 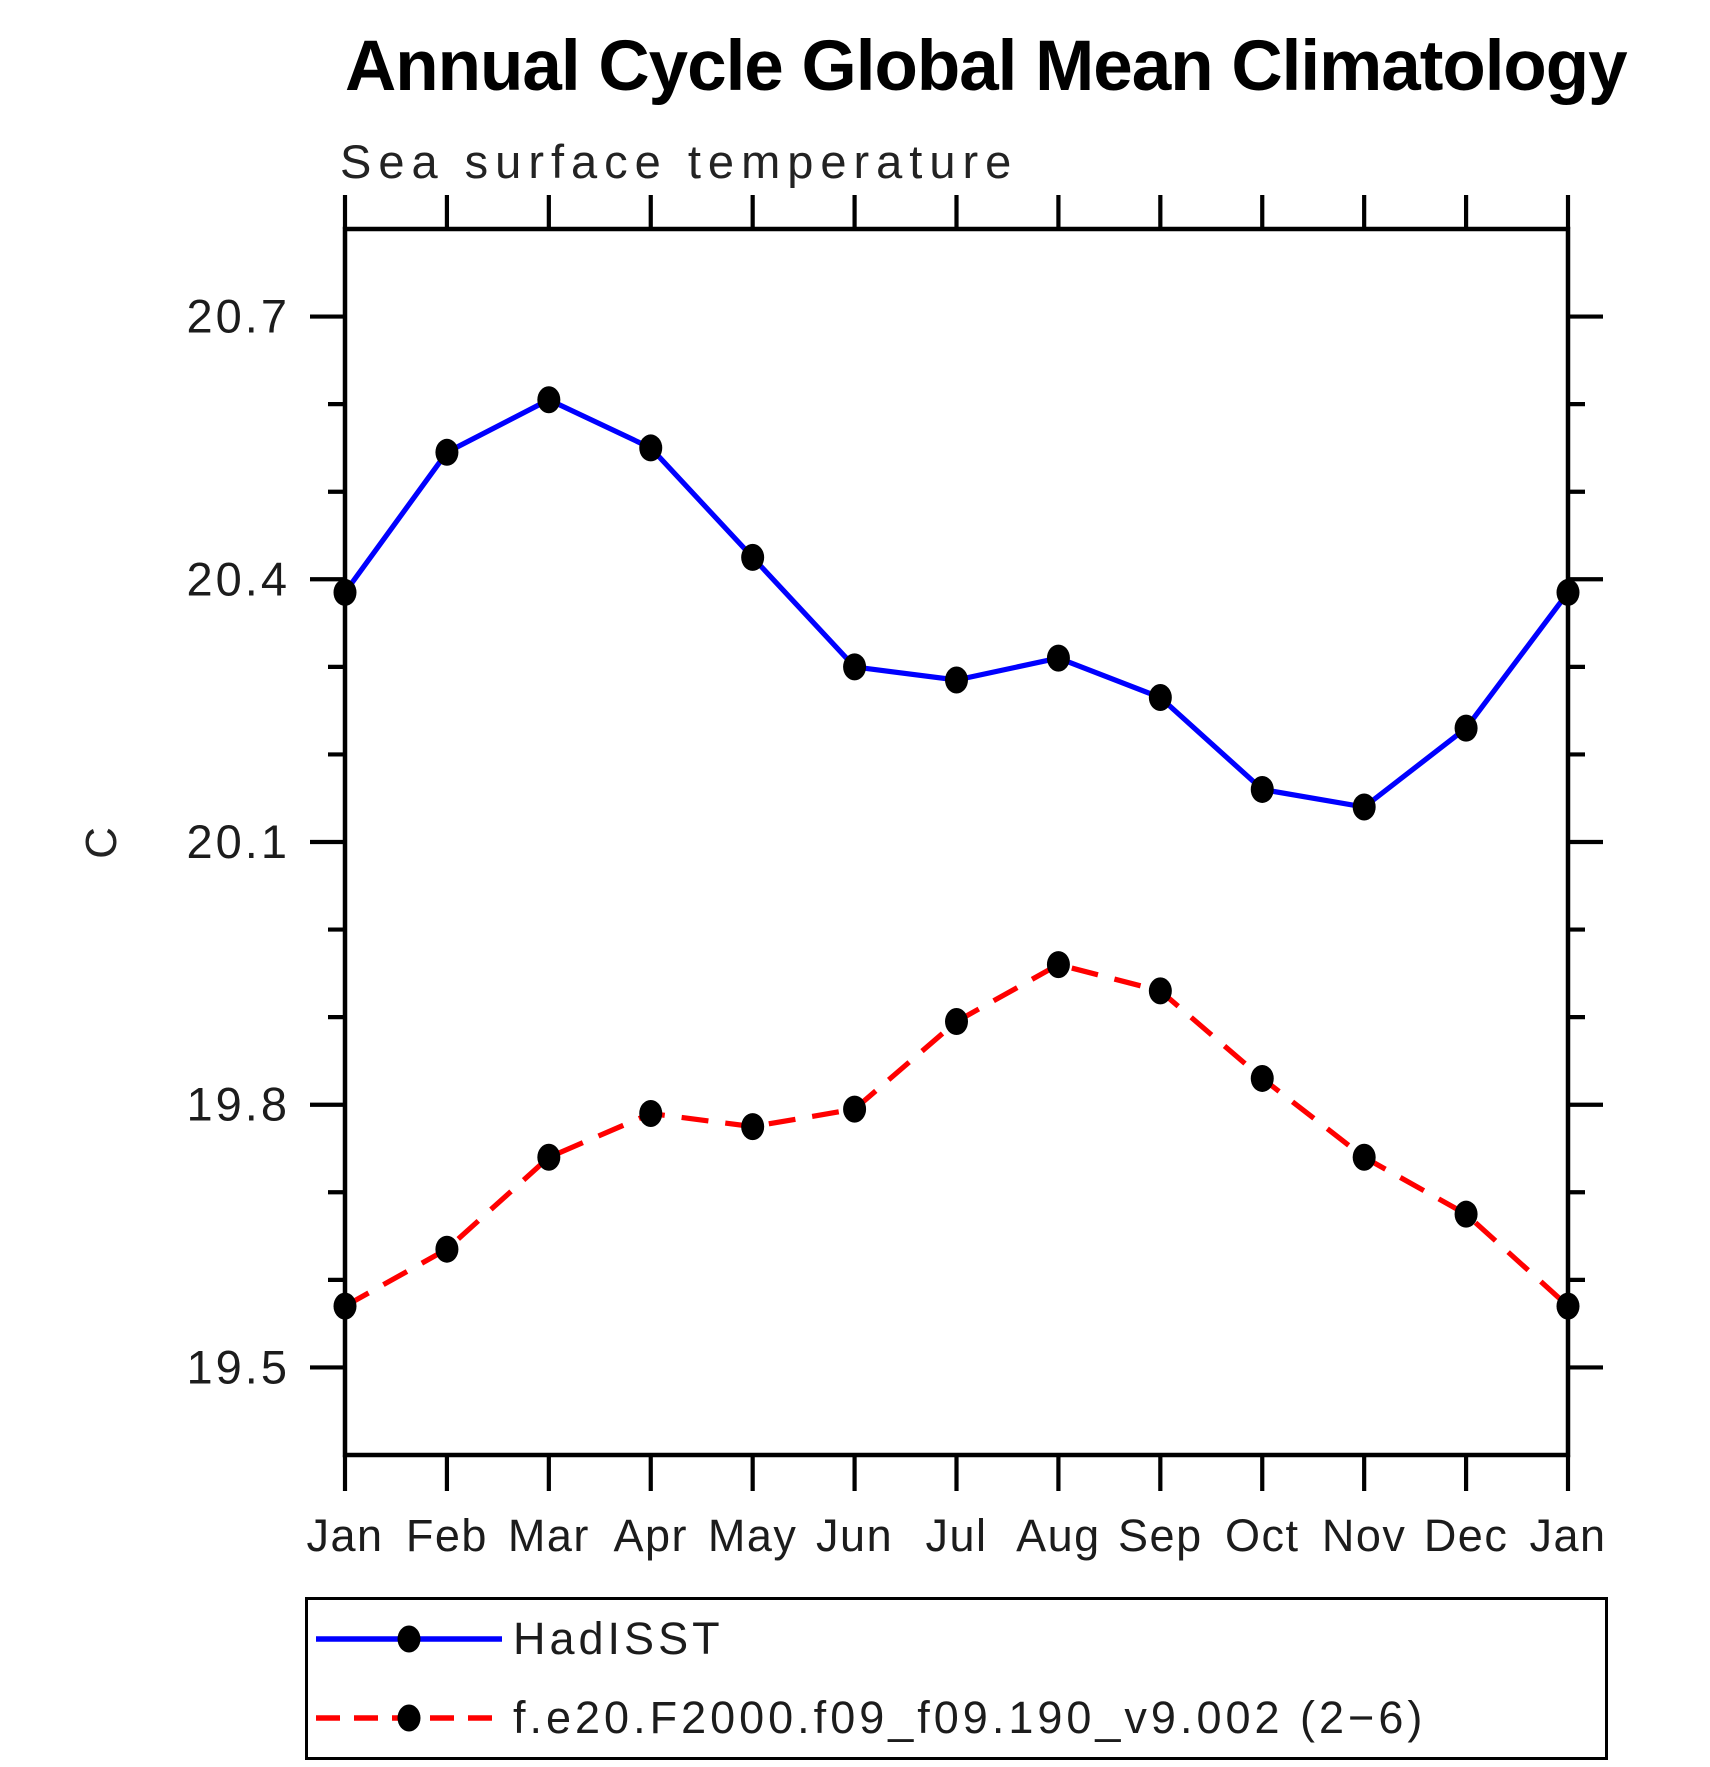 I want to click on y-tick-label: 20.4, so click(x=238, y=578).